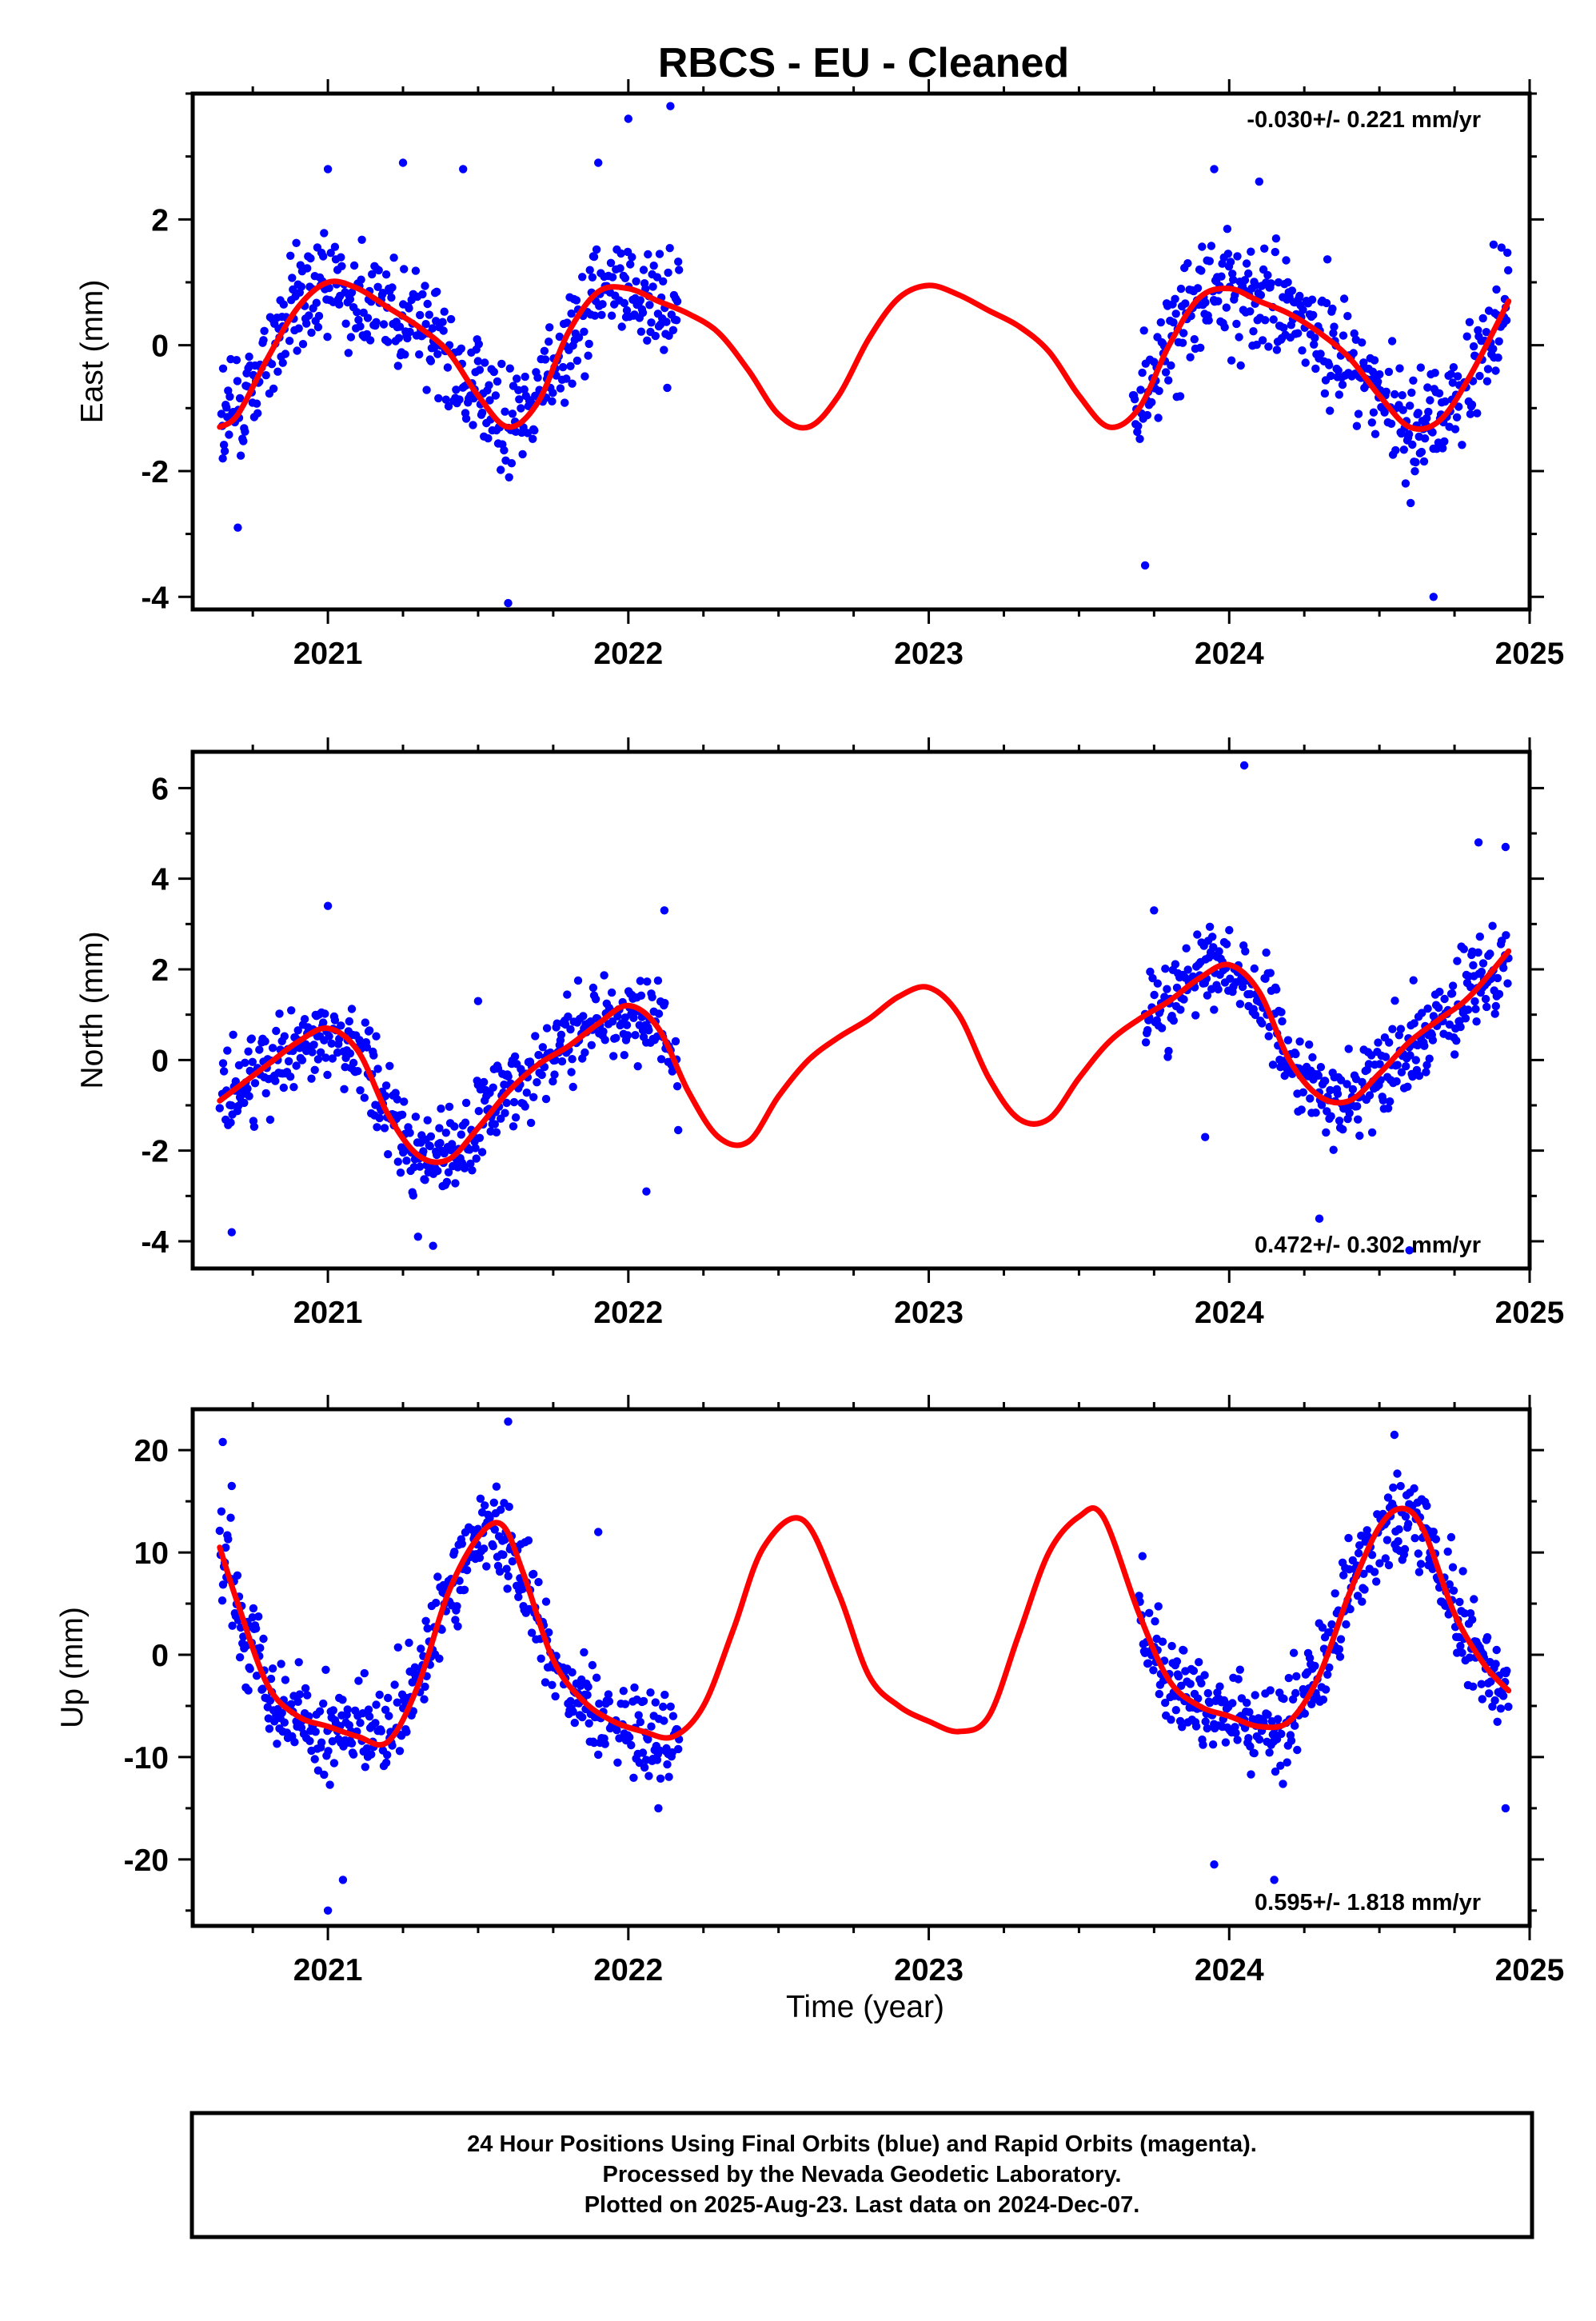 This screenshot has width=1596, height=2321. I want to click on rate-text: 0.472+/- 0.302 mm/yr, so click(1368, 1245).